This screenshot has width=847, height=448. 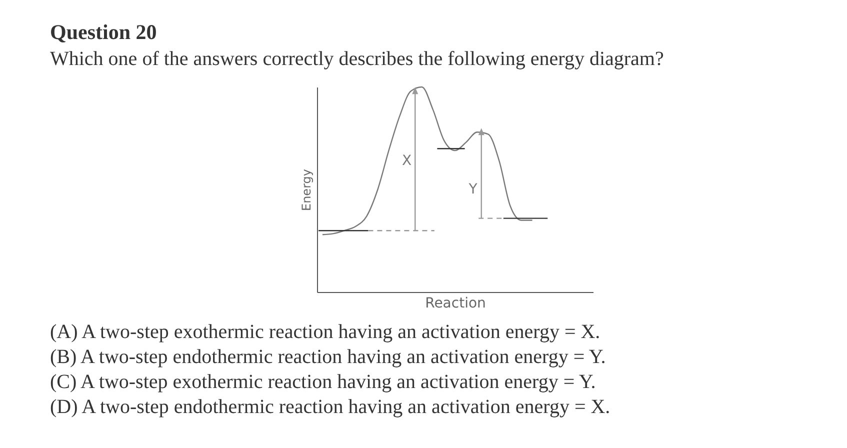 I want to click on text: (B) A two-step endothermic reaction having an activation energy = Y., so click(x=328, y=357).